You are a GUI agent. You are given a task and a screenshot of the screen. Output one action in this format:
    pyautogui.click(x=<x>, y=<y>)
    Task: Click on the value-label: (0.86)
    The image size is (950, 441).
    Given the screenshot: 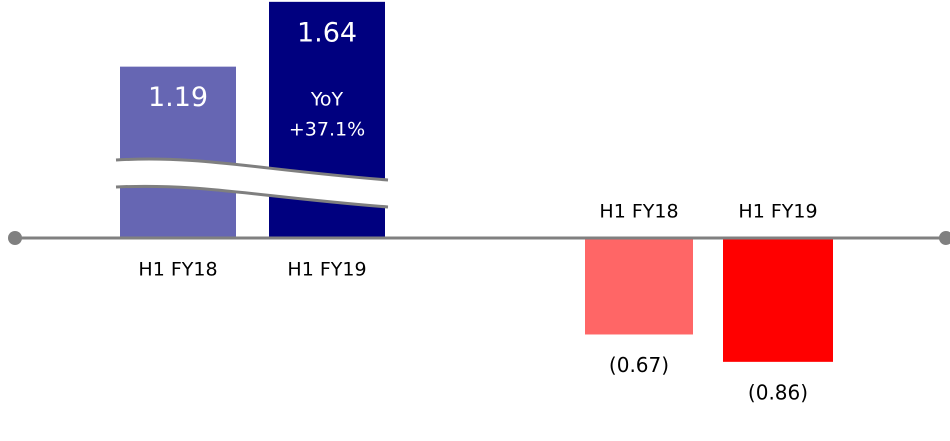 What is the action you would take?
    pyautogui.click(x=778, y=392)
    